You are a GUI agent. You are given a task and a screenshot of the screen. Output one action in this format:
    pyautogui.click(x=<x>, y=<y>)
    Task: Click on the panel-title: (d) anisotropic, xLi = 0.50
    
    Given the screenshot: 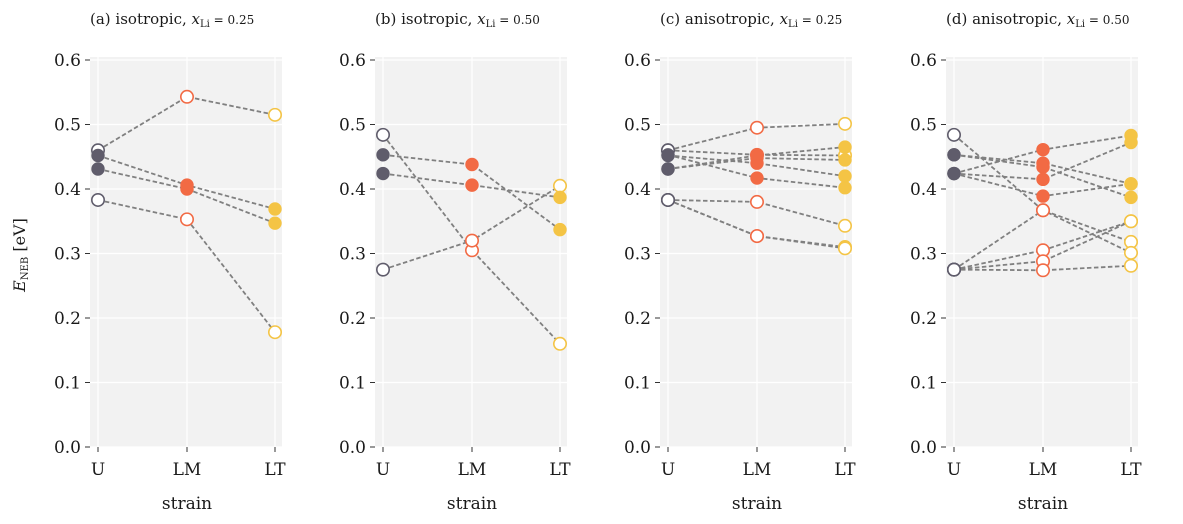 What is the action you would take?
    pyautogui.click(x=1038, y=20)
    